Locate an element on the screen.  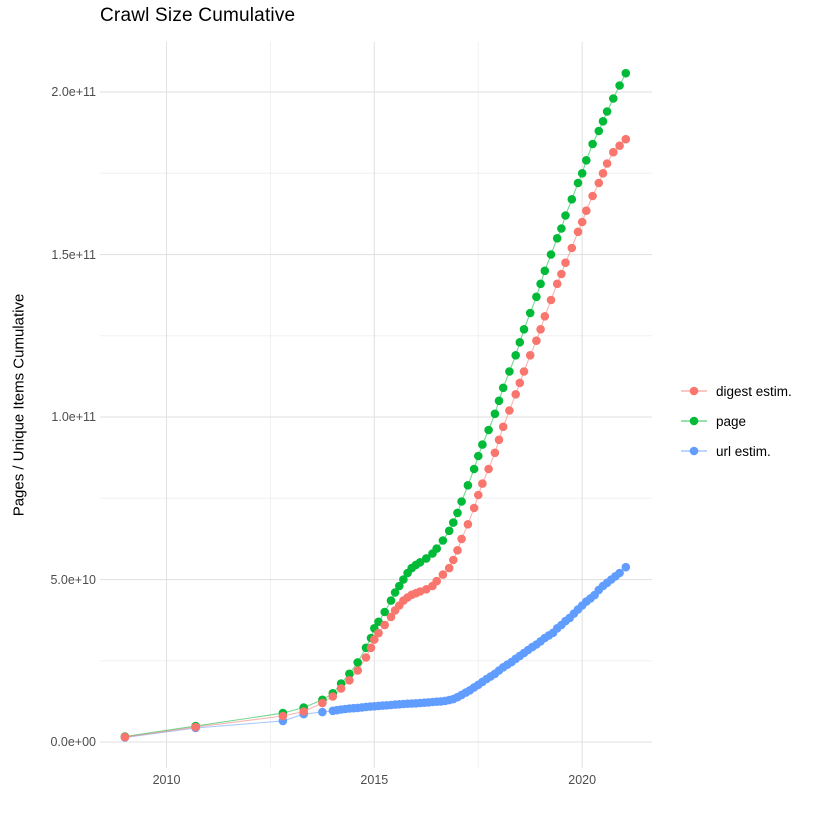
series-points-url-estim- is located at coordinates (375, 652).